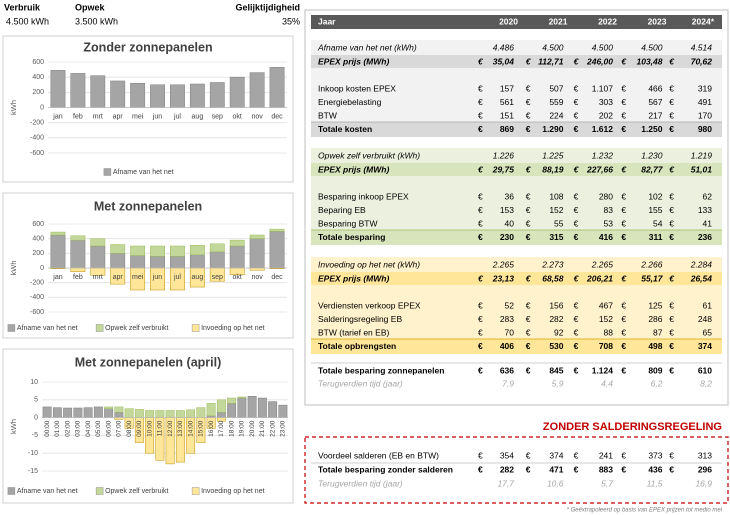  What do you see at coordinates (607, 21) in the screenshot?
I see `column-header: 2022` at bounding box center [607, 21].